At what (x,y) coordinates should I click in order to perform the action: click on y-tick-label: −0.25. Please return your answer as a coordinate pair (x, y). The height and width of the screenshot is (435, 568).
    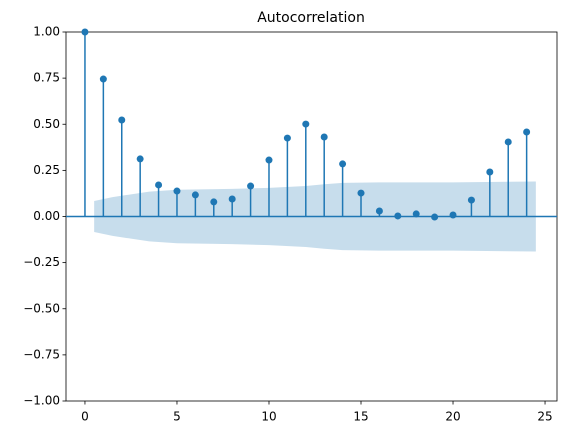
    Looking at the image, I should click on (41, 262).